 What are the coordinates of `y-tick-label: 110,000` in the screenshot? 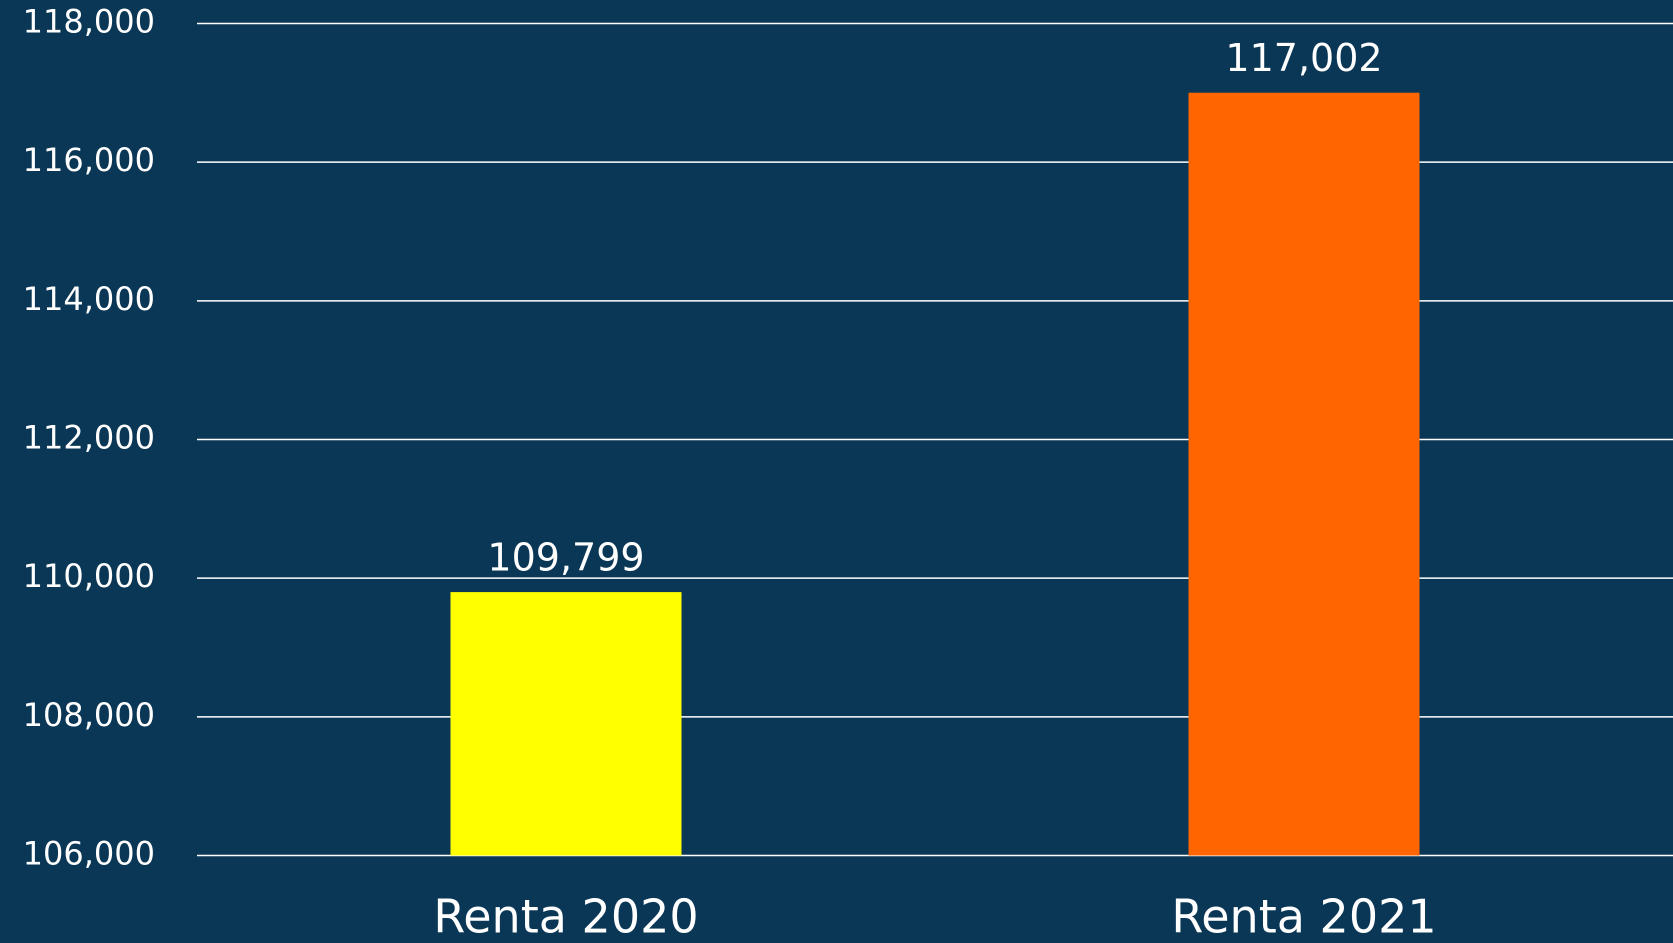 It's located at (89, 576).